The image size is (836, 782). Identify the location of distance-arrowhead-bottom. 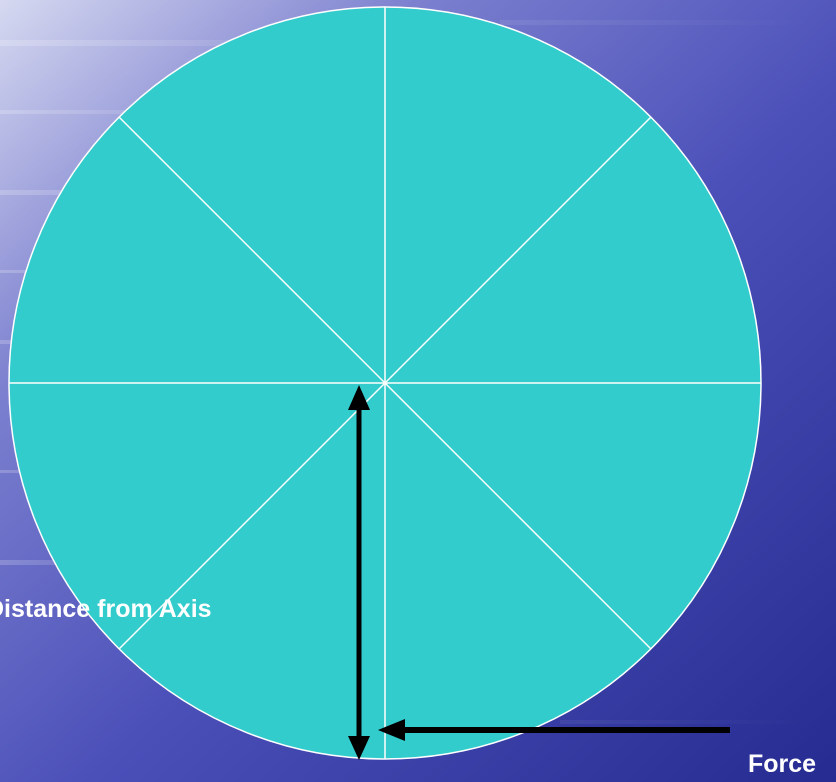
(359, 748).